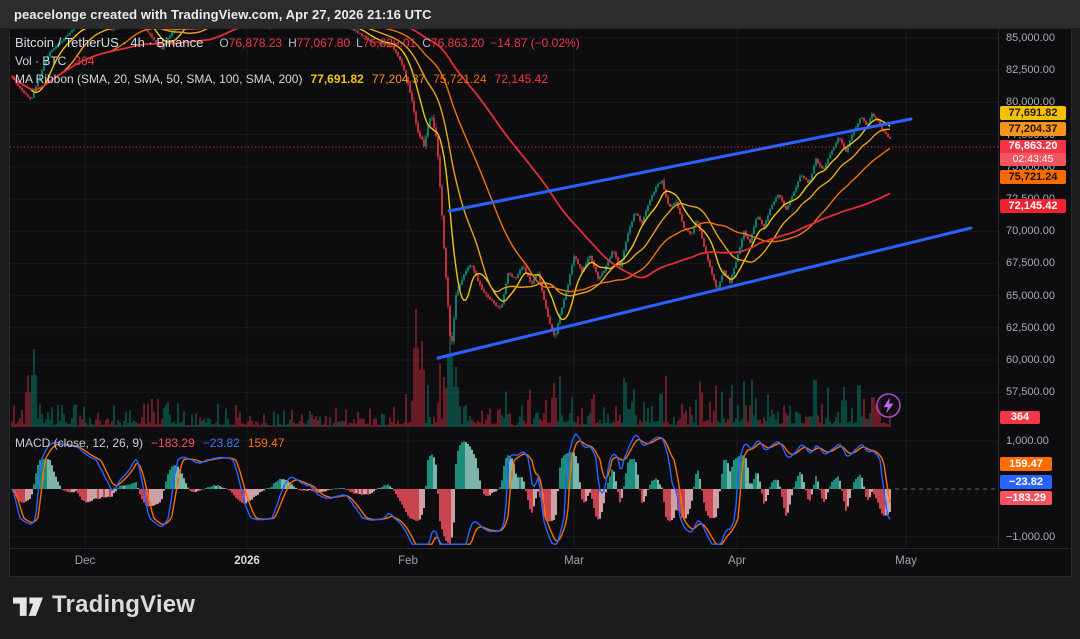 This screenshot has height=639, width=1080. I want to click on sma20-price-label: 77,691.82, so click(1033, 113).